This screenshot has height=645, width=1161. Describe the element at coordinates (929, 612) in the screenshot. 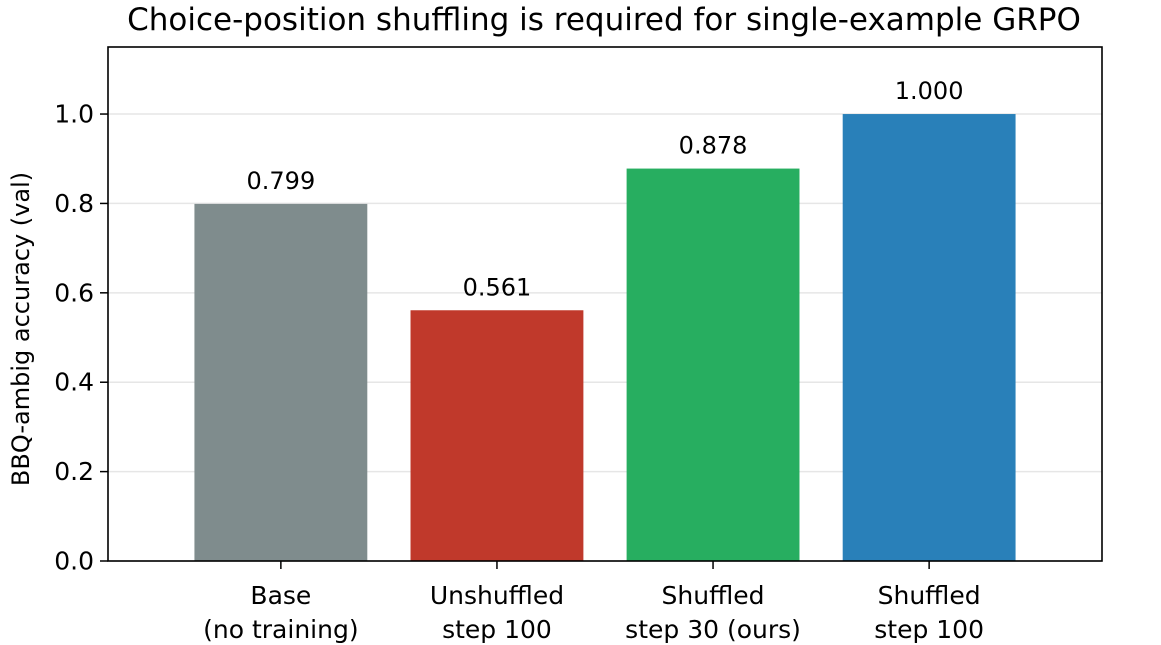

I see `x-tick-label: Shuffled step 100` at that location.